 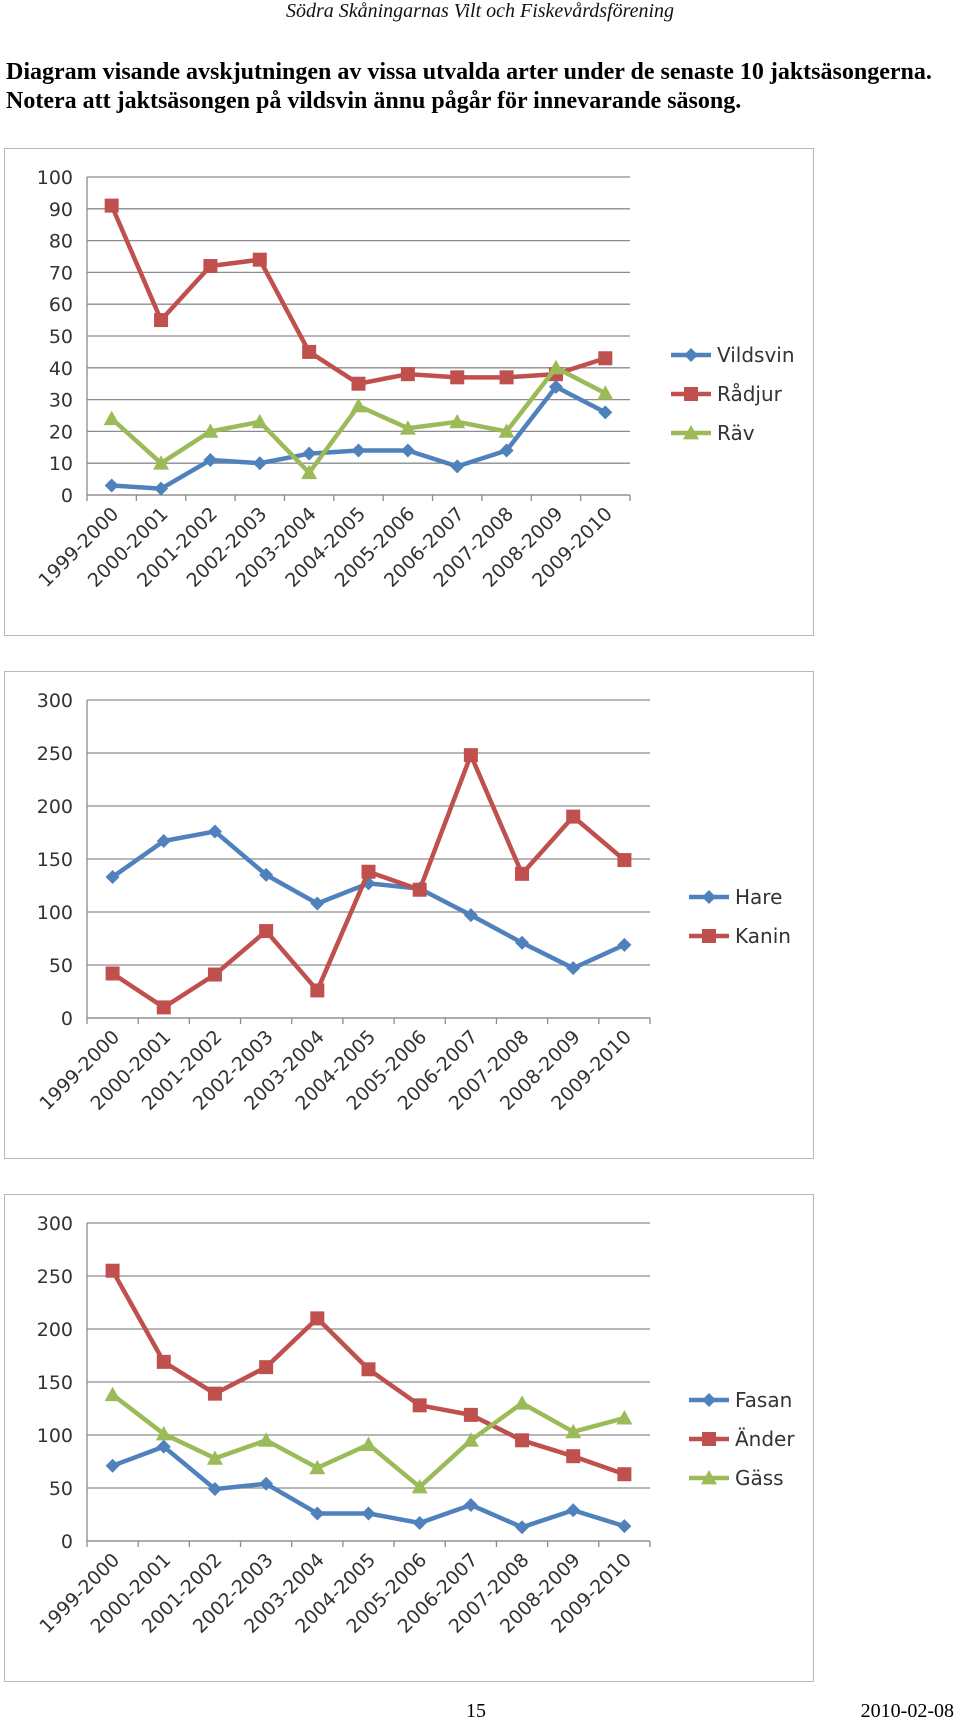 I want to click on legend-entry: Hare, so click(x=735, y=897).